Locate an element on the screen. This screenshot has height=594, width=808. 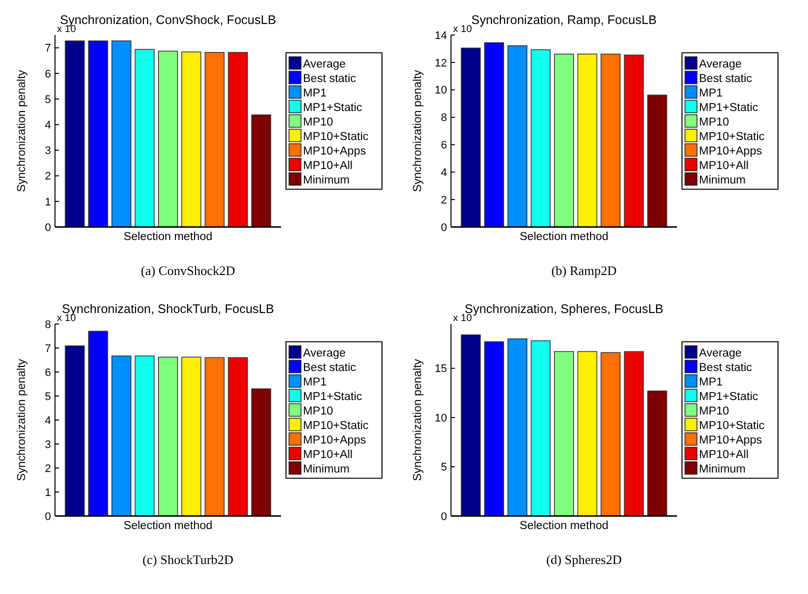
y-tick-label: 3 is located at coordinates (47, 151).